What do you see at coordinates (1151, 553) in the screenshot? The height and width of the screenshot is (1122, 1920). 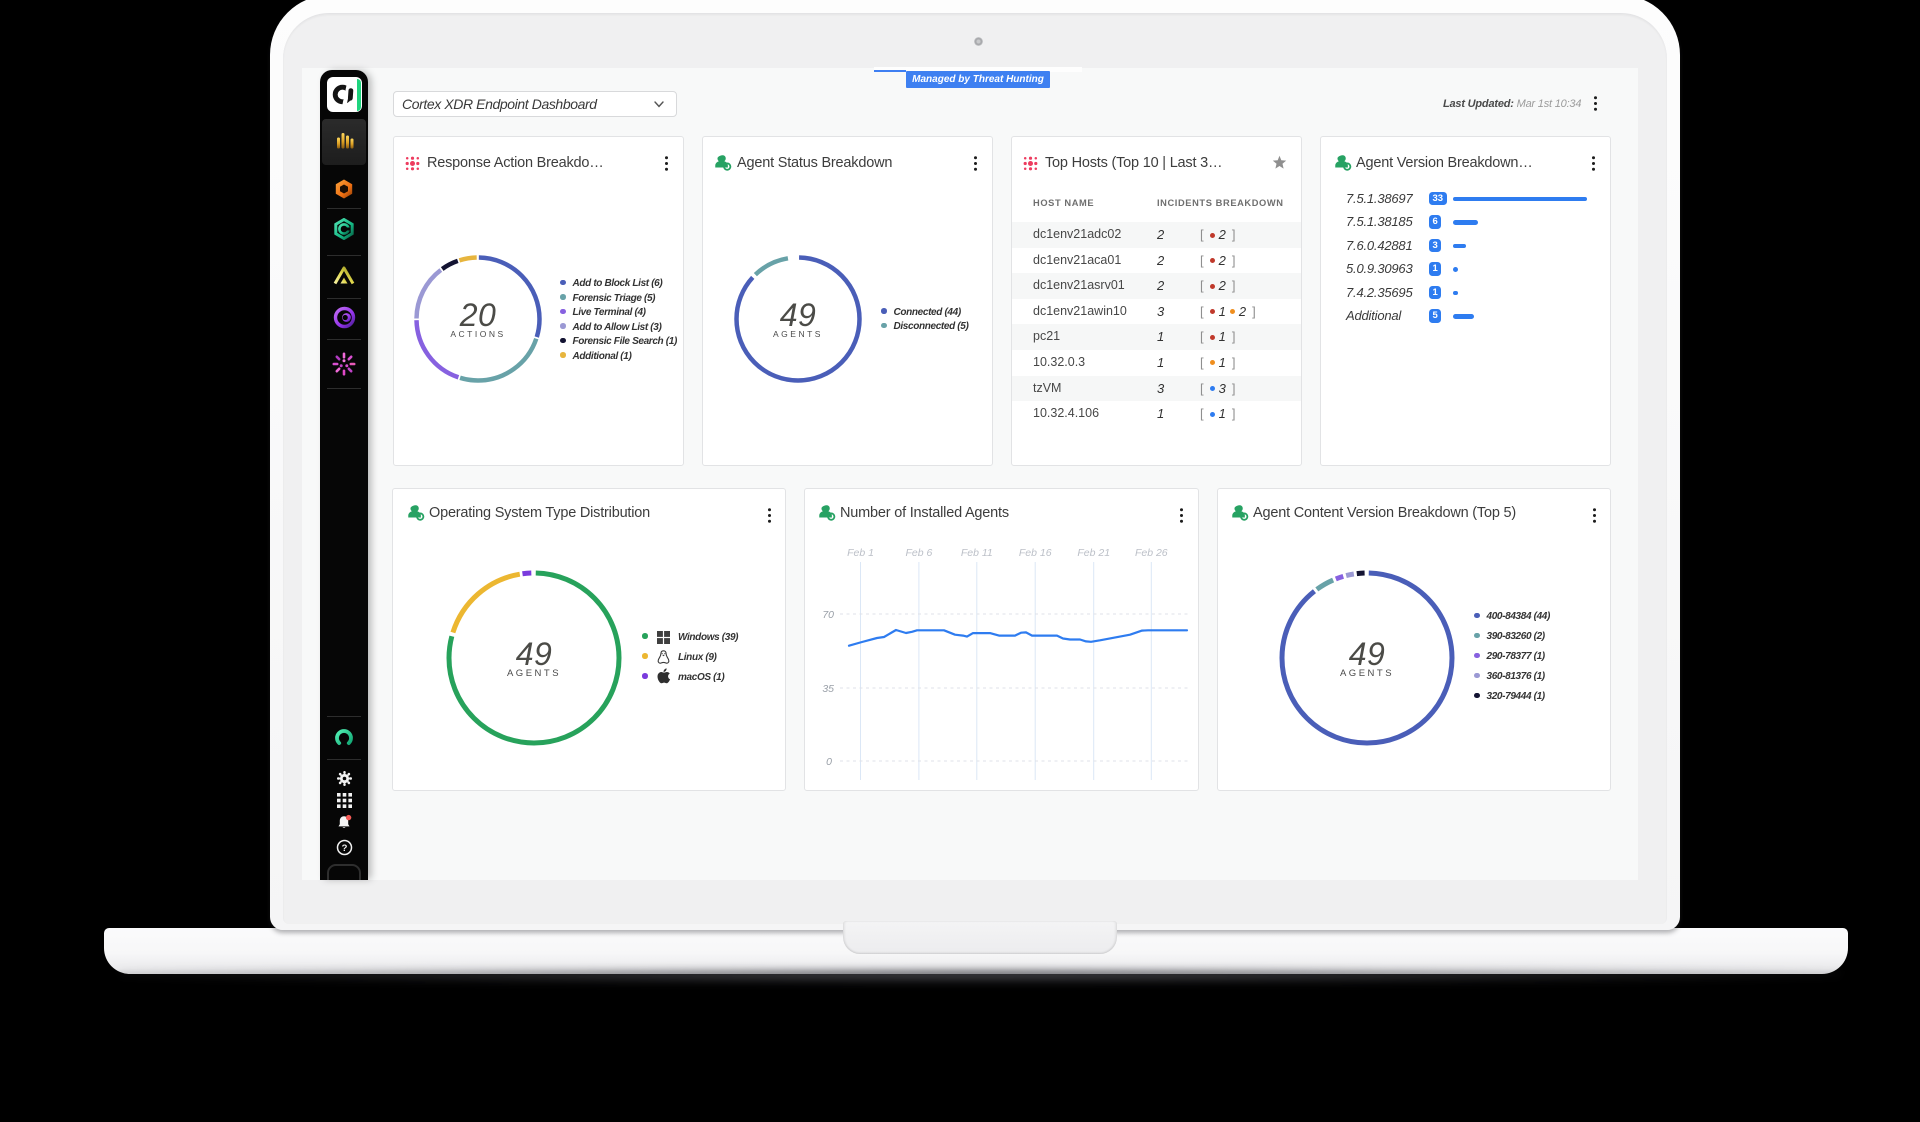 I see `svg-text: Feb 26` at bounding box center [1151, 553].